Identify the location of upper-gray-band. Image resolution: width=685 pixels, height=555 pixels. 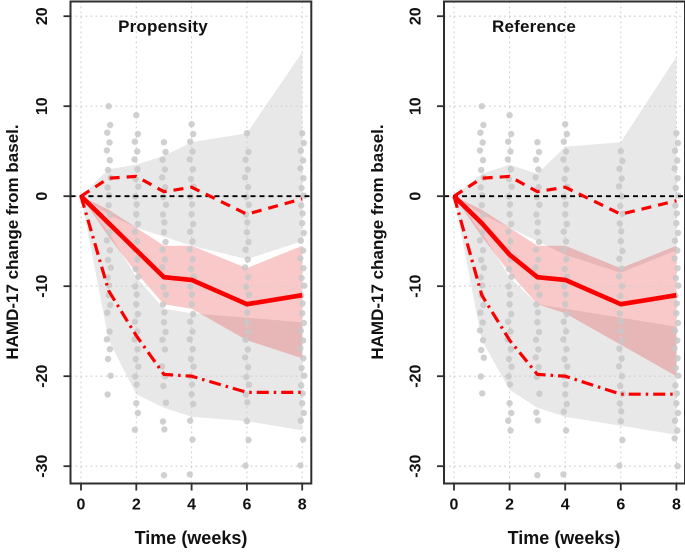
(565, 164).